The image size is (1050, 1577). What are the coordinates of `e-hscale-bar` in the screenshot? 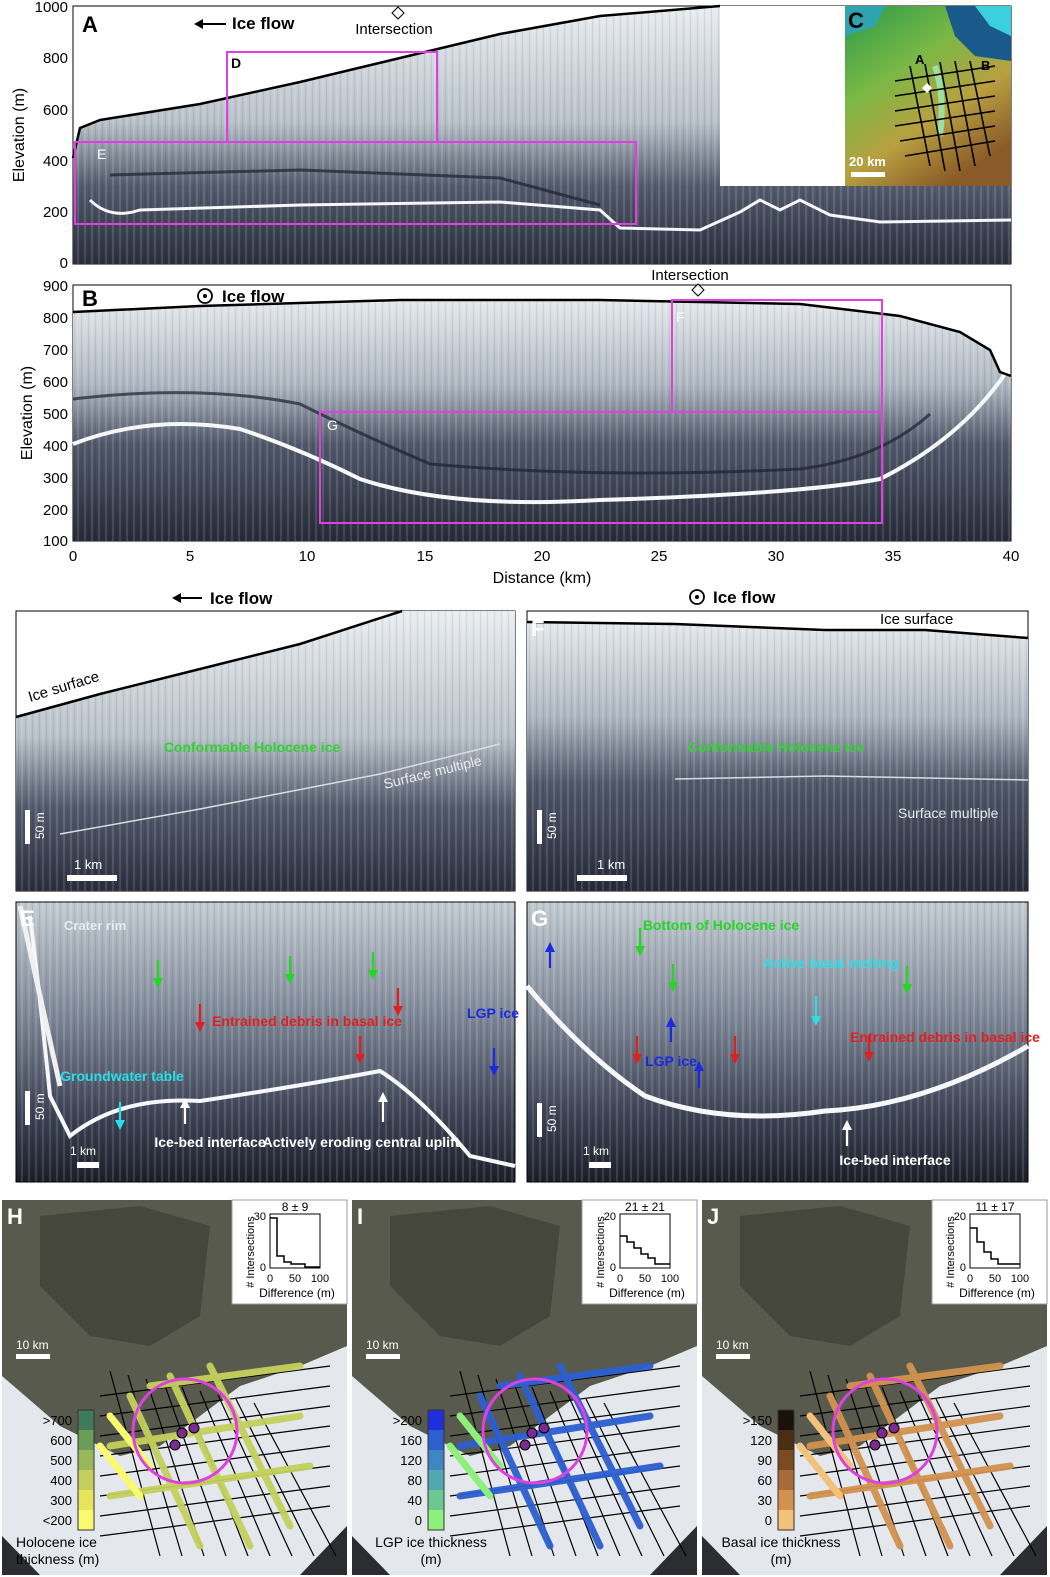 It's located at (88, 1165).